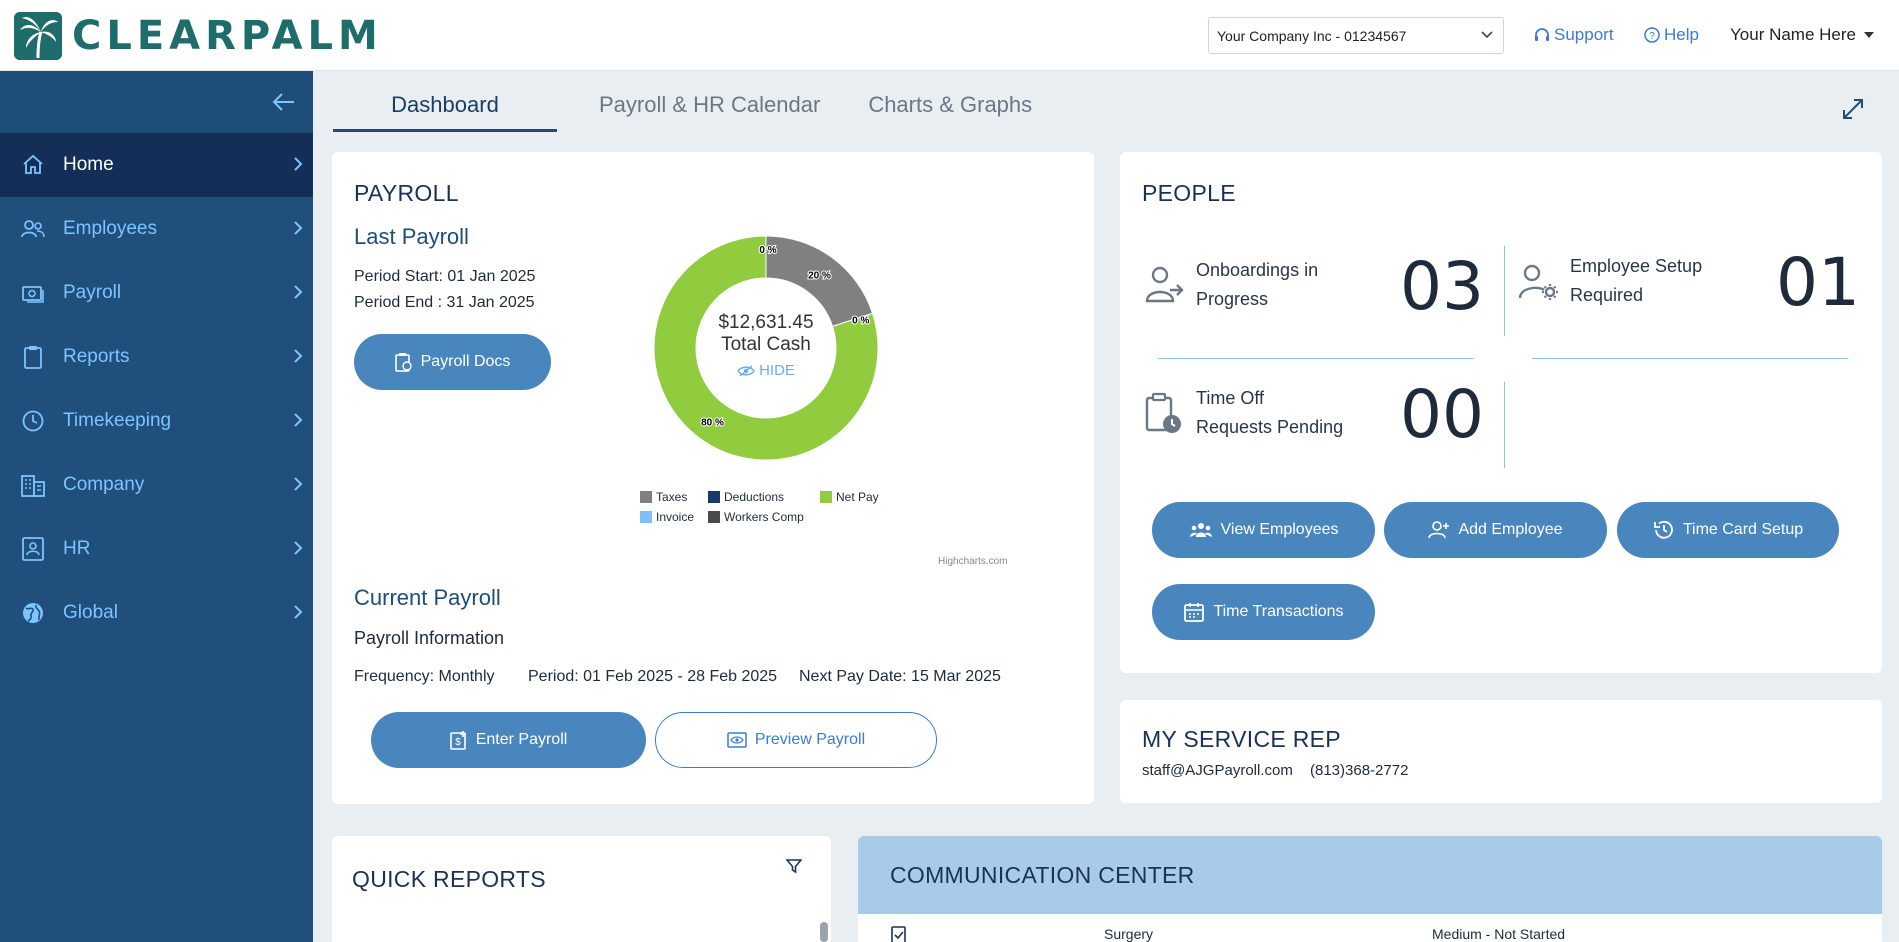 The height and width of the screenshot is (942, 1899). Describe the element at coordinates (1356, 35) in the screenshot. I see `company-select: Your Company Inc - 01234567` at that location.